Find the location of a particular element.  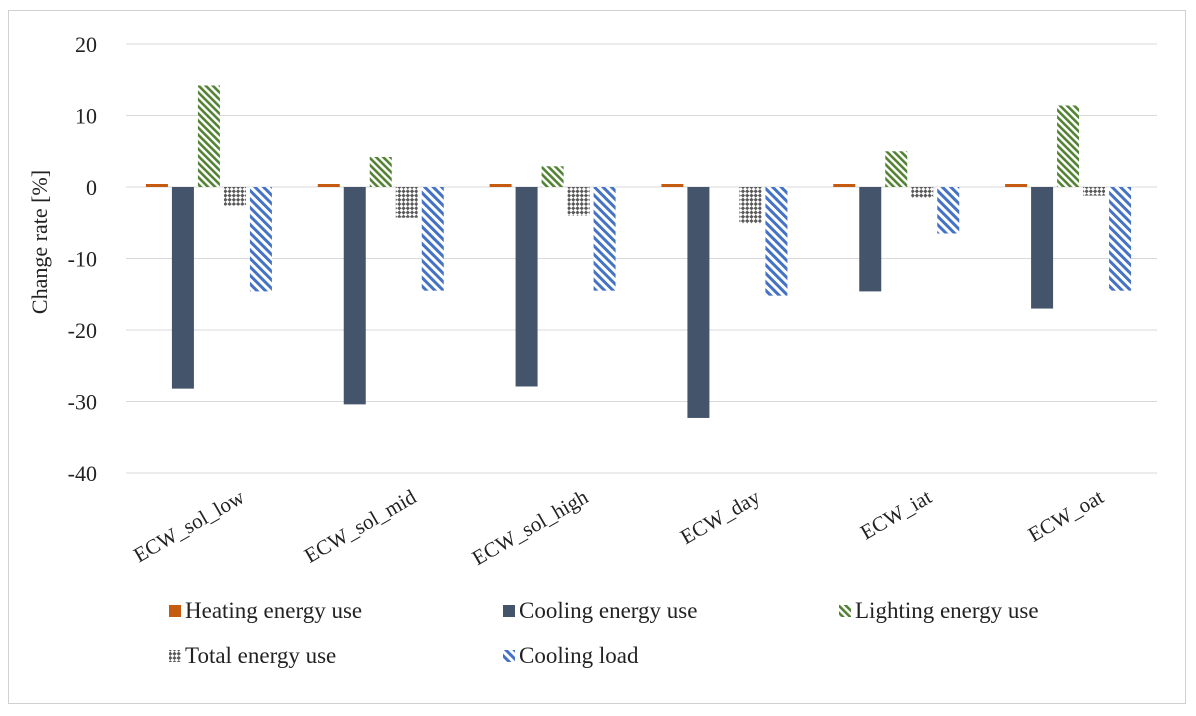

bar-heating-energy-use-ecw_iat is located at coordinates (844, 185).